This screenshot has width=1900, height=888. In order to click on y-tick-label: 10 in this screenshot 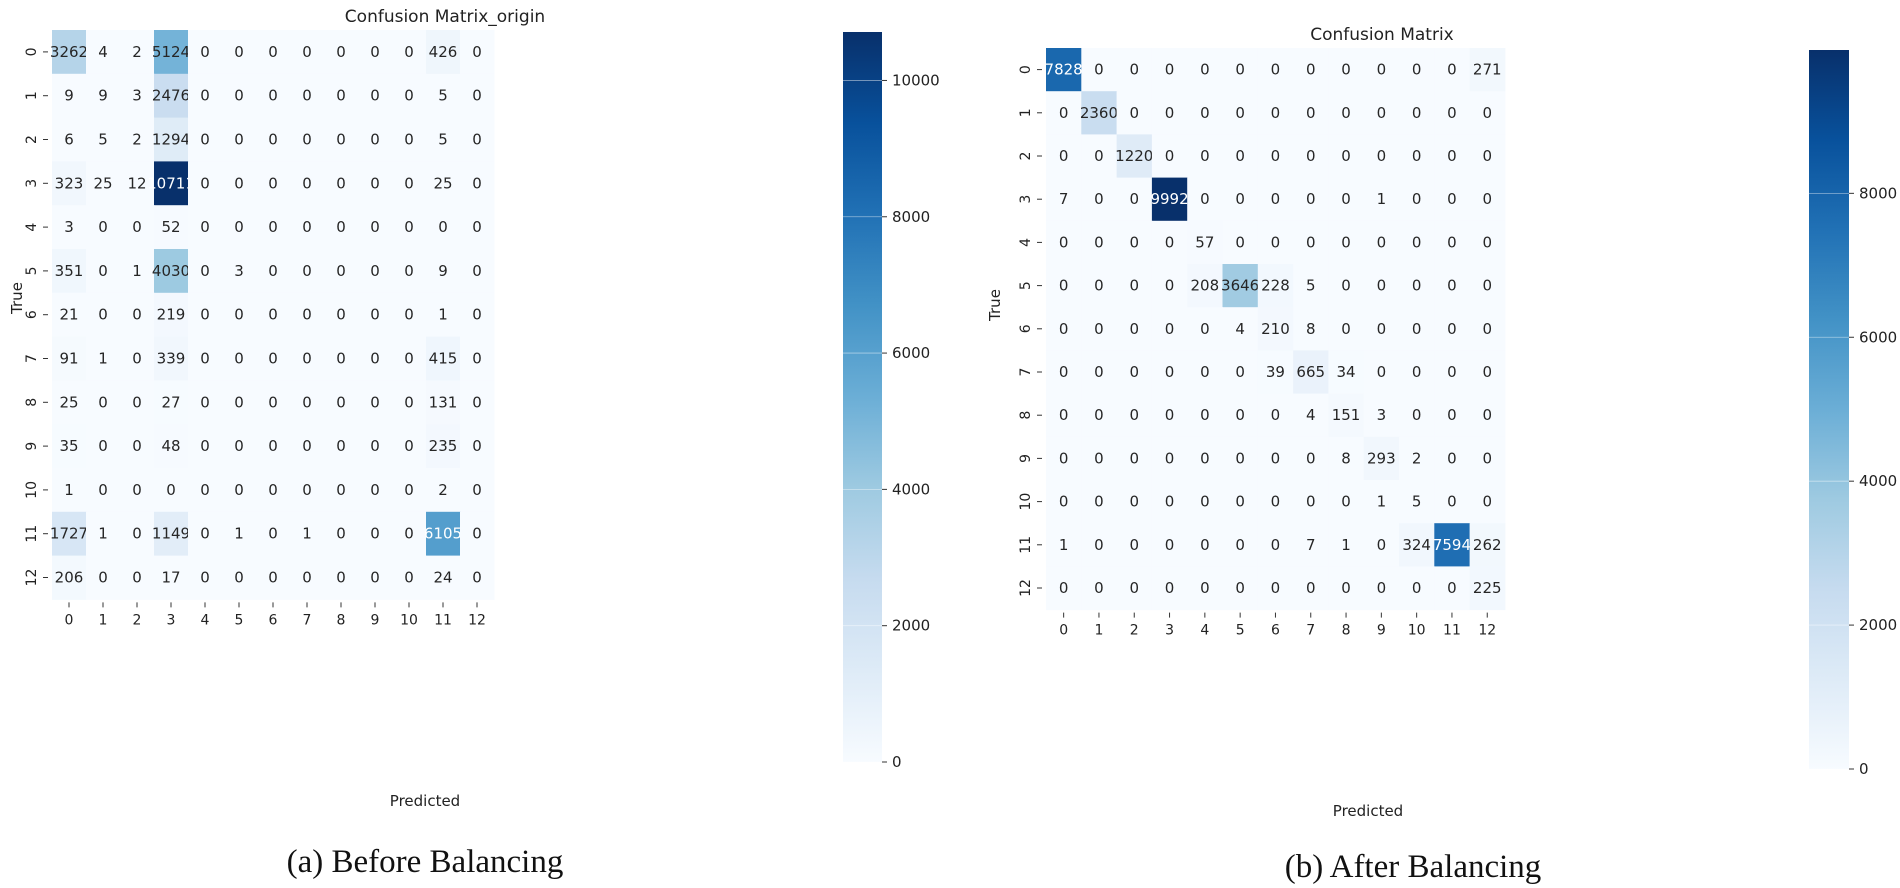, I will do `click(1026, 502)`.